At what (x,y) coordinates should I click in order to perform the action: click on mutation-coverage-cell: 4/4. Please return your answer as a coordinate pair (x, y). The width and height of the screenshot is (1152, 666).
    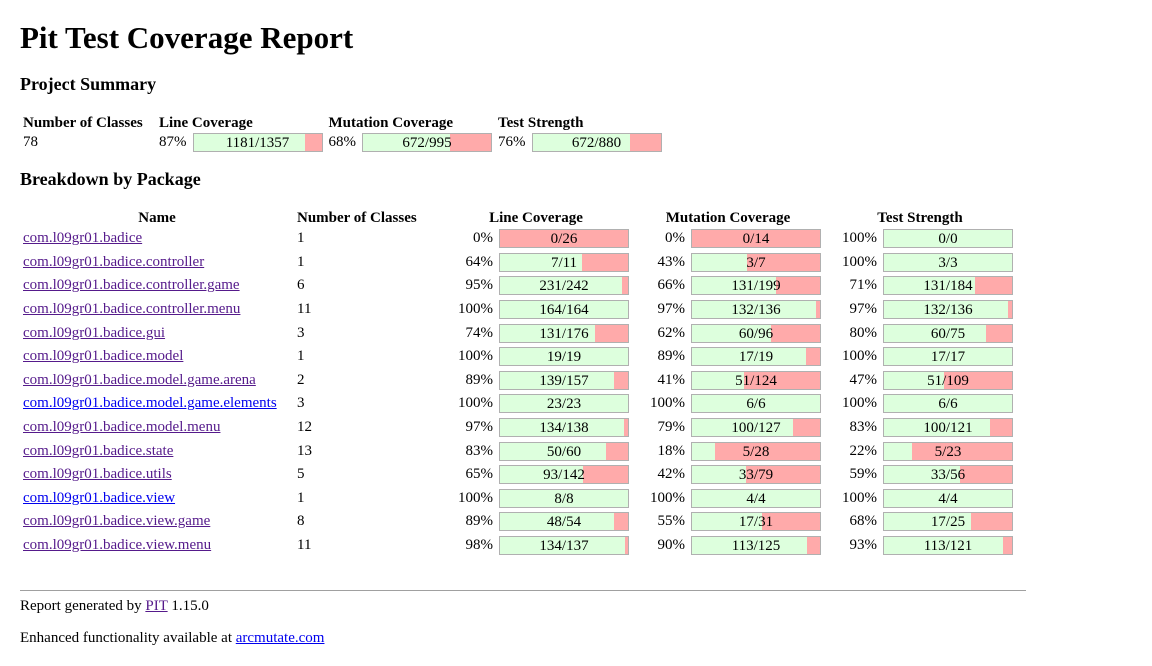
    Looking at the image, I should click on (756, 499).